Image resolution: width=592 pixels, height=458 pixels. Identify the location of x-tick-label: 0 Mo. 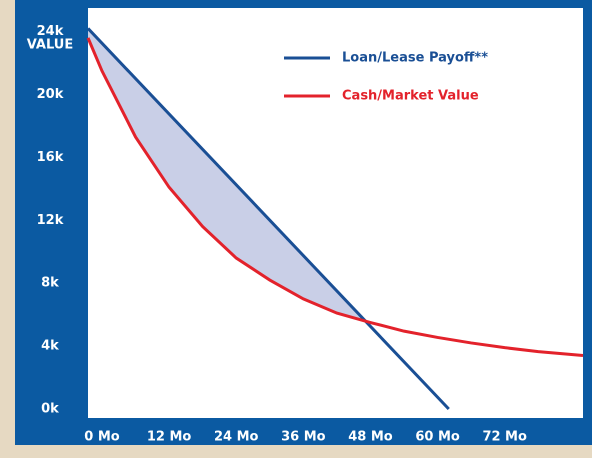
(102, 437).